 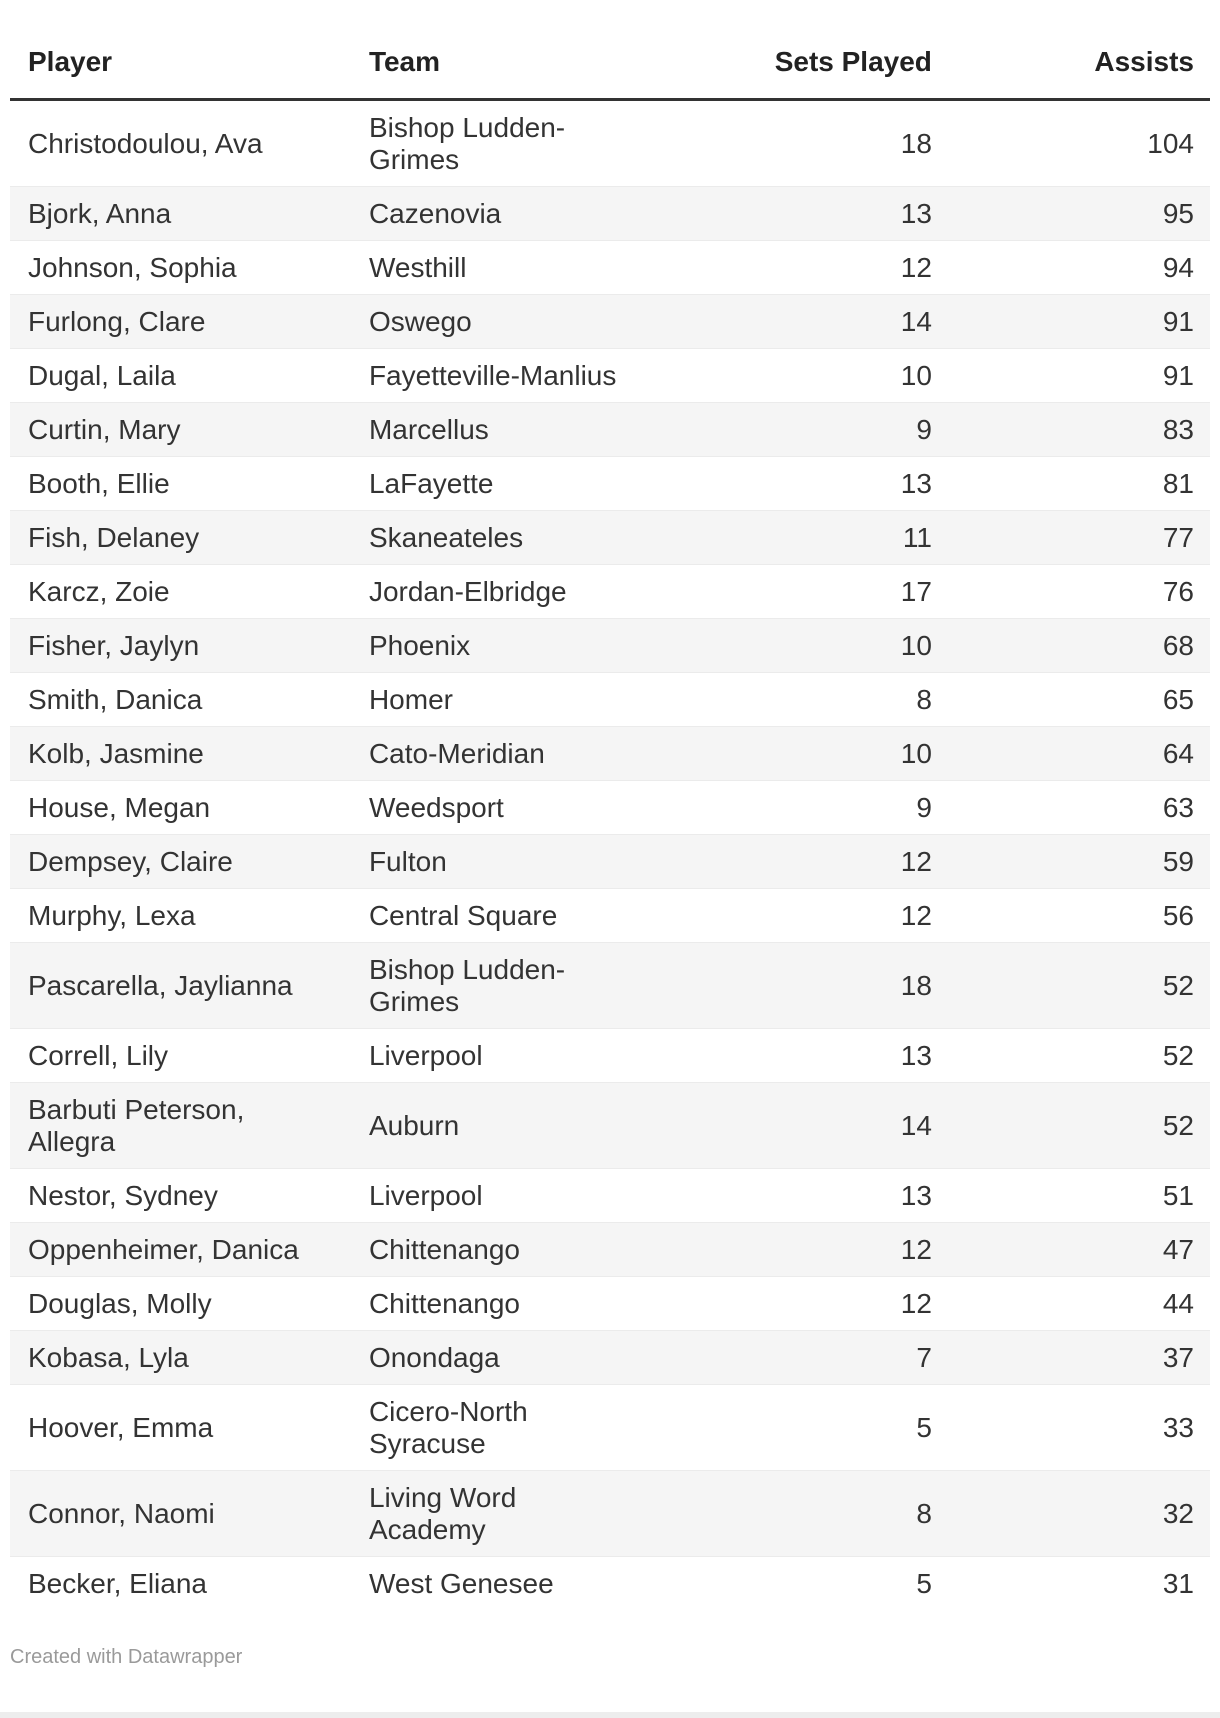 I want to click on column-header-player: Player, so click(x=181, y=66).